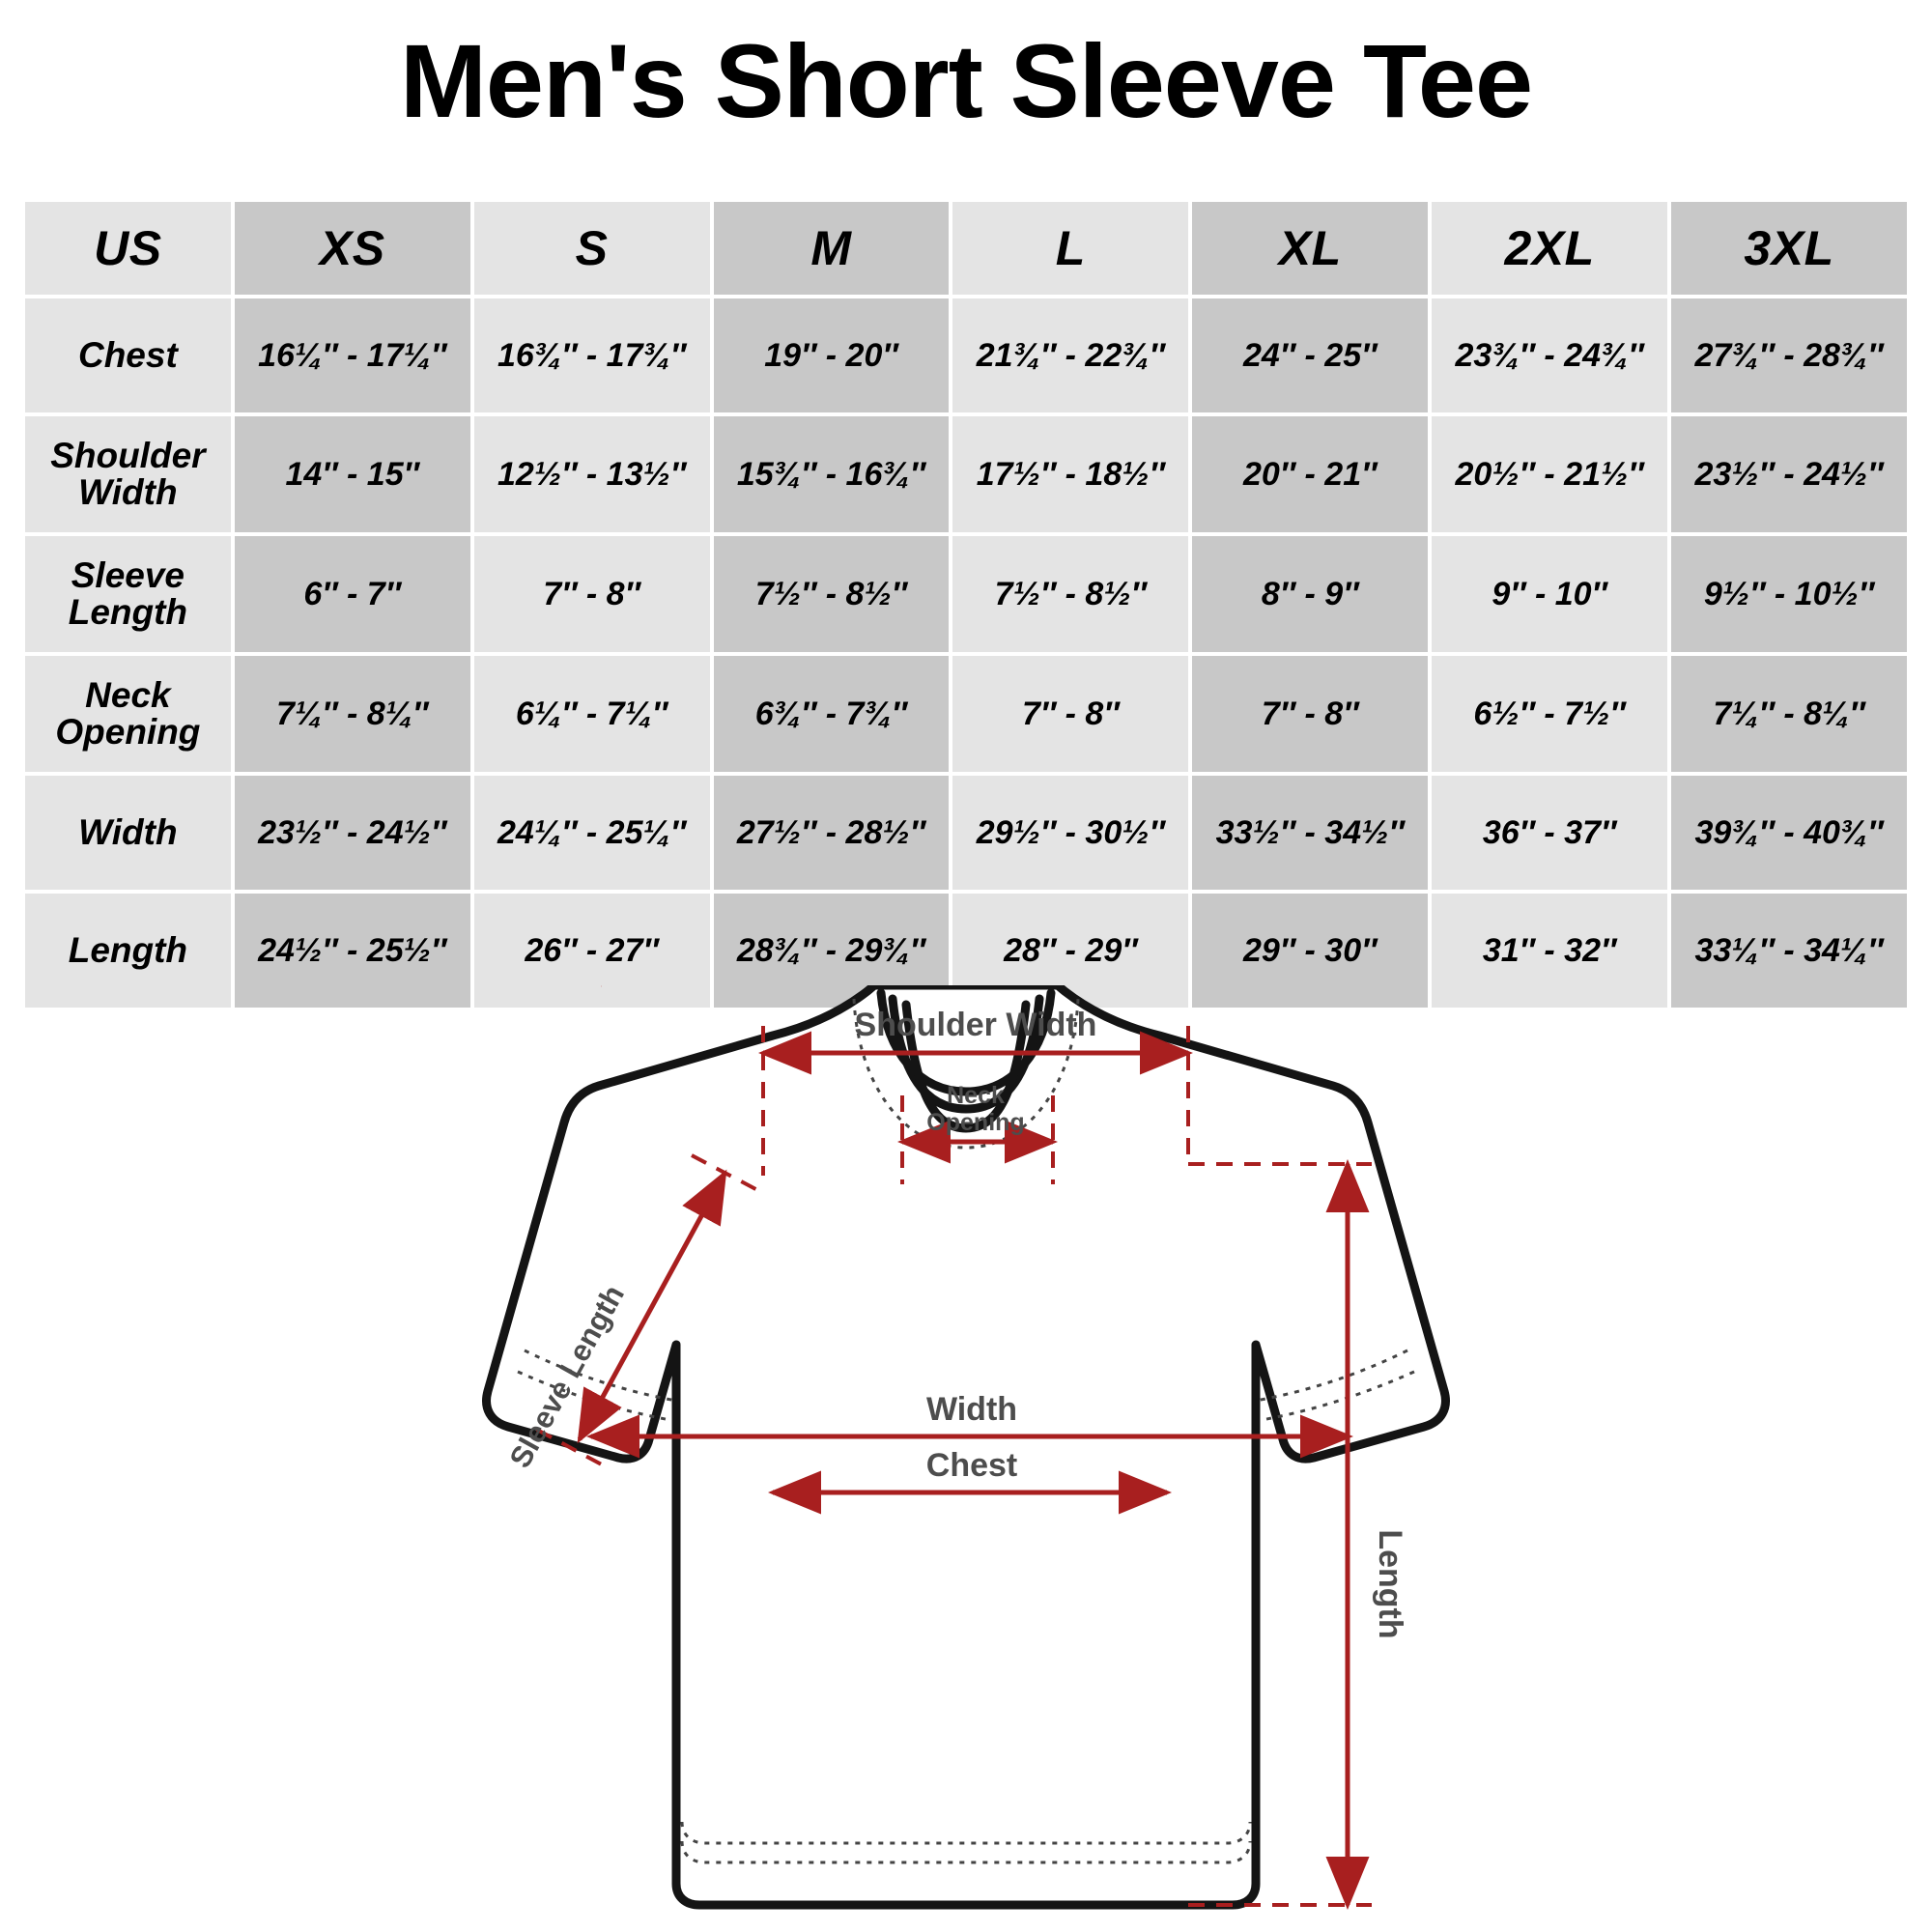 The height and width of the screenshot is (1932, 1932). Describe the element at coordinates (591, 474) in the screenshot. I see `cell-shoulder-width-s: 12½″ - 13½″` at that location.